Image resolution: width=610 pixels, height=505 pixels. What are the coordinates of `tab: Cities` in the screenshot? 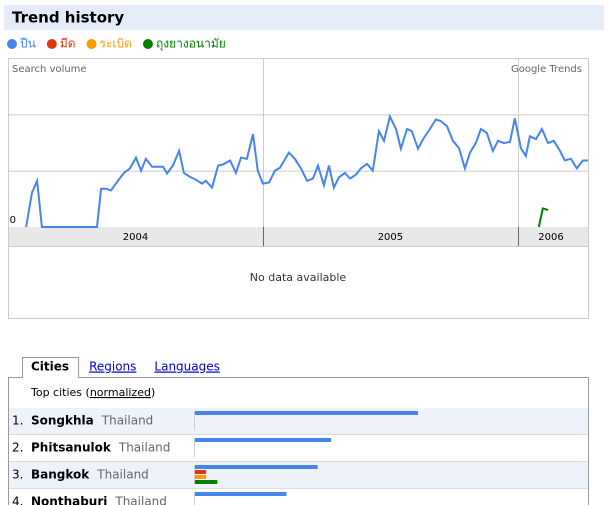 It's located at (51, 368).